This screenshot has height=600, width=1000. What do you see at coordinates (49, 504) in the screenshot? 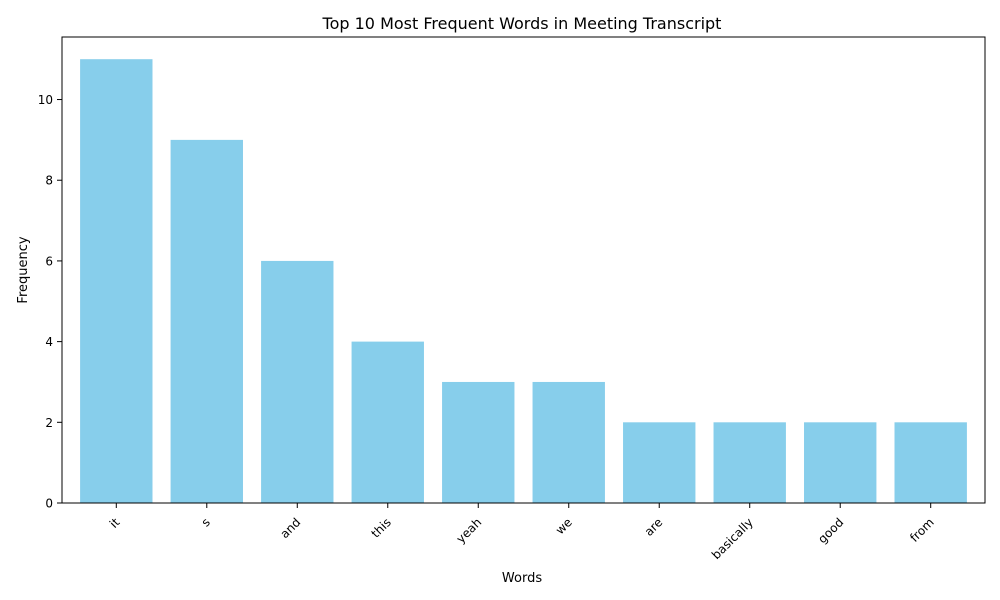
I see `y-tick-label: 0` at bounding box center [49, 504].